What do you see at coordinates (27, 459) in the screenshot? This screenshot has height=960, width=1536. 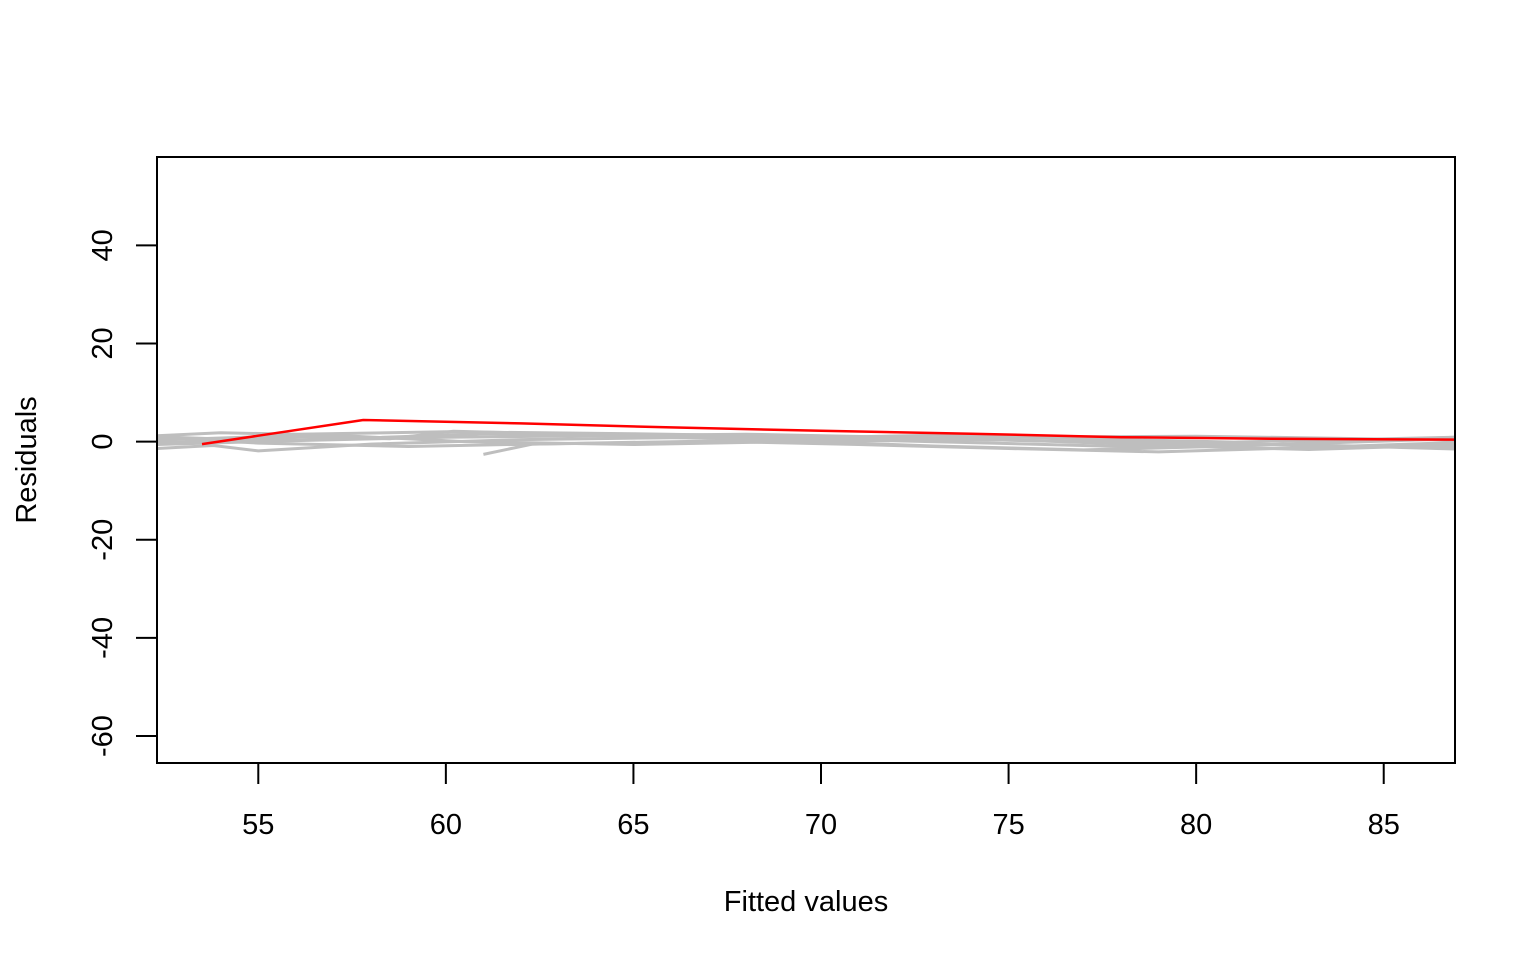 I see `y-axis-label: Residuals` at bounding box center [27, 459].